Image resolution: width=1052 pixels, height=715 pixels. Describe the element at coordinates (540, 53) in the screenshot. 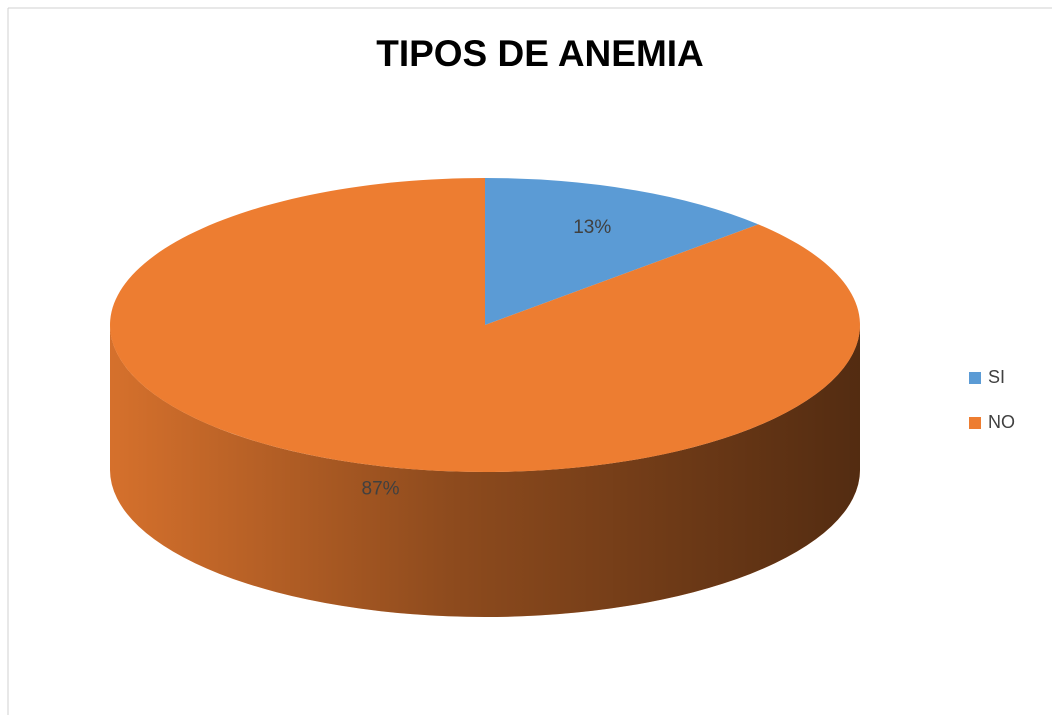

I see `chart-title: TIPOS DE ANEMIA` at that location.